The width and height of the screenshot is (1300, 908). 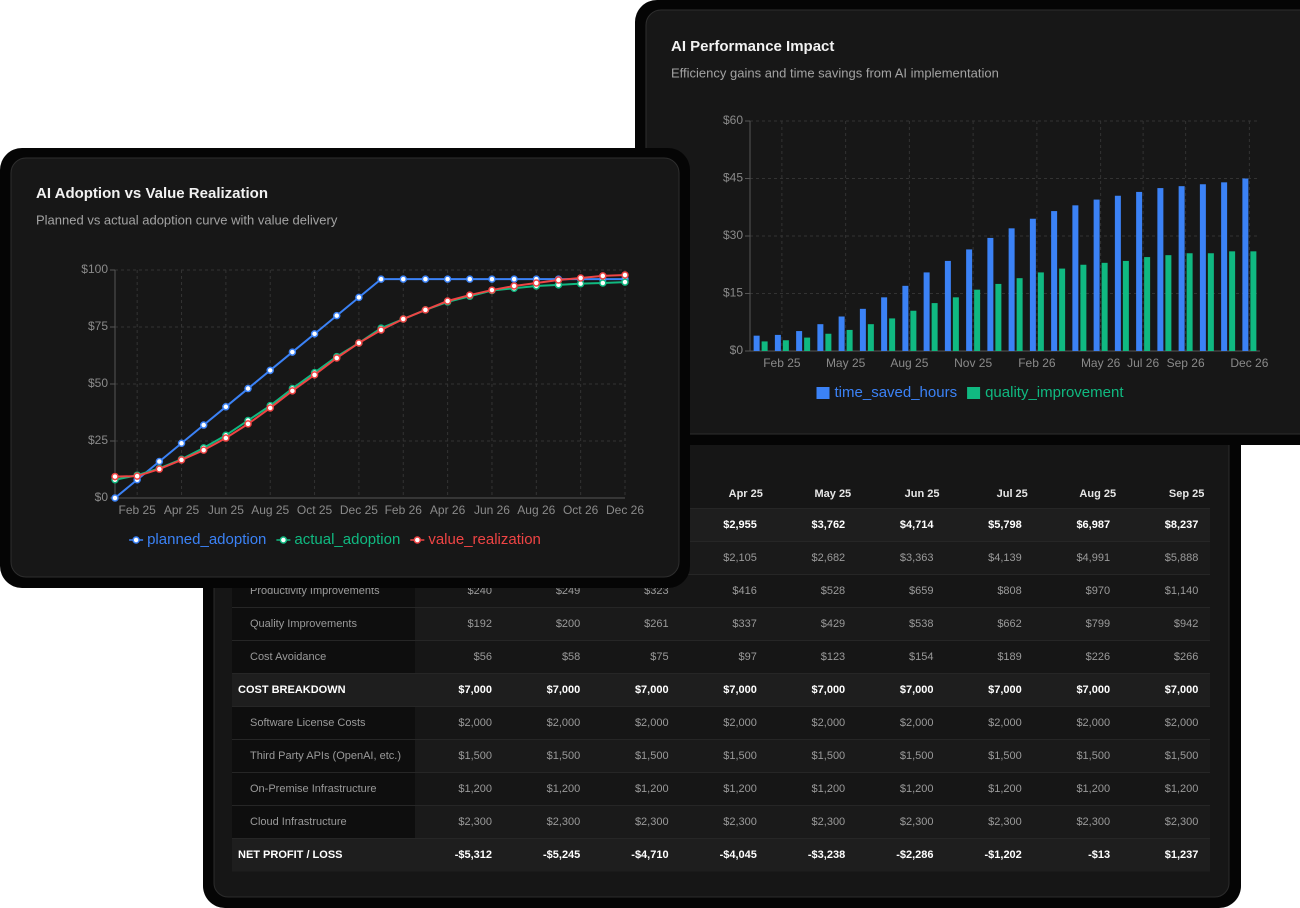 What do you see at coordinates (1182, 558) in the screenshot?
I see `table-cell: $5,888` at bounding box center [1182, 558].